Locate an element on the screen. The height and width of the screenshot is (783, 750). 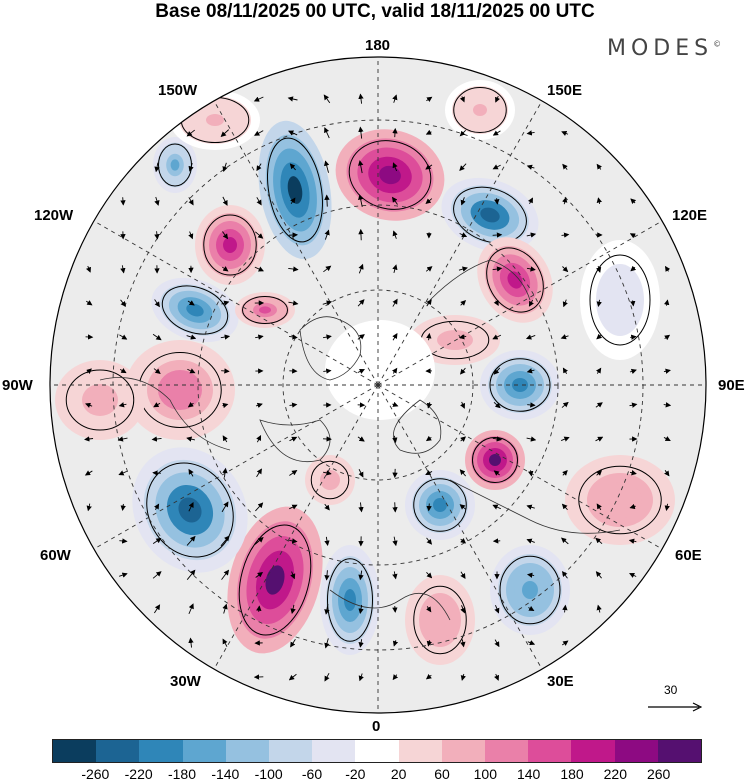
colorbar is located at coordinates (377, 751).